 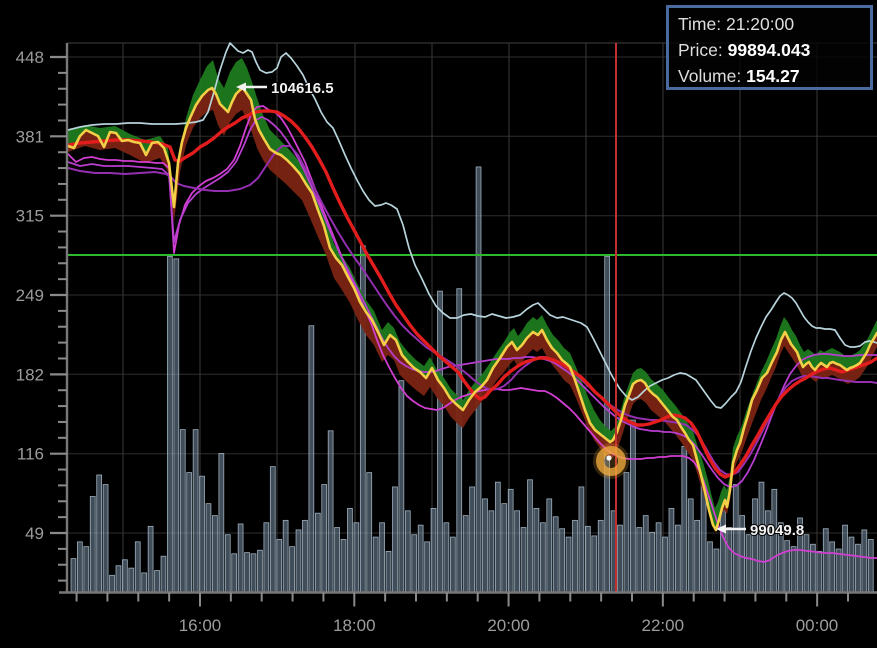 I want to click on tooltip-price-row: Price: 99894.043, so click(x=769, y=50).